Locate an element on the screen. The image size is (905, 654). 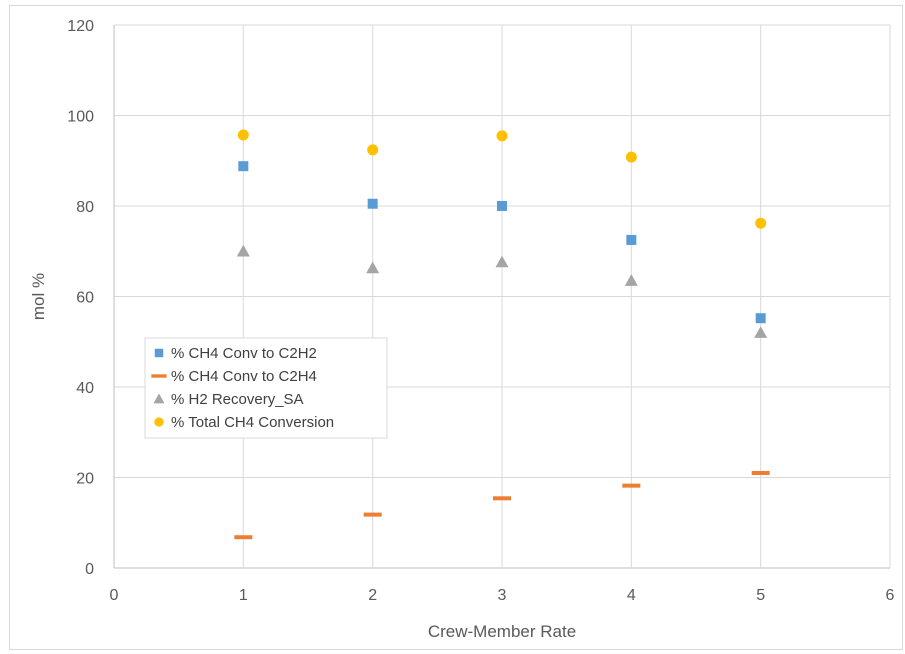
y-tick-label: 60 is located at coordinates (85, 298).